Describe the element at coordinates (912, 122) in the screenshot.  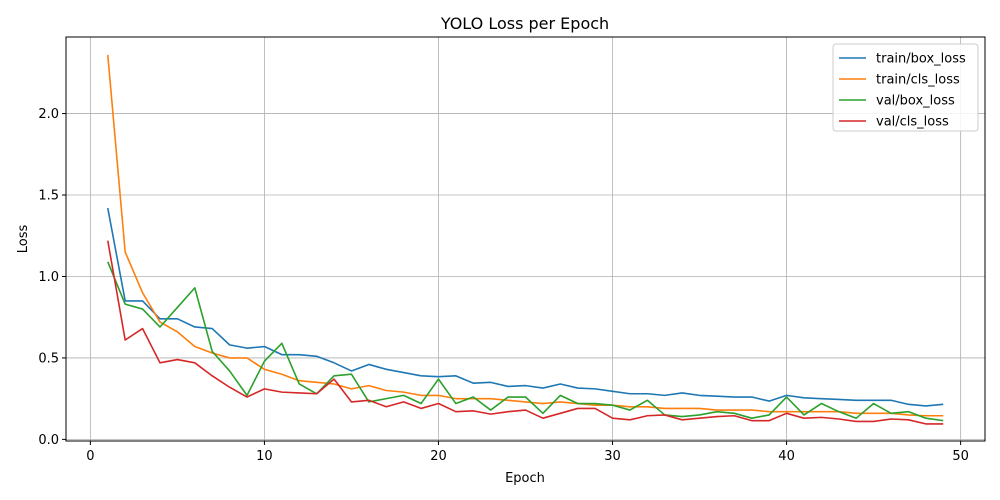
I see `legend-label: val/cls_loss` at that location.